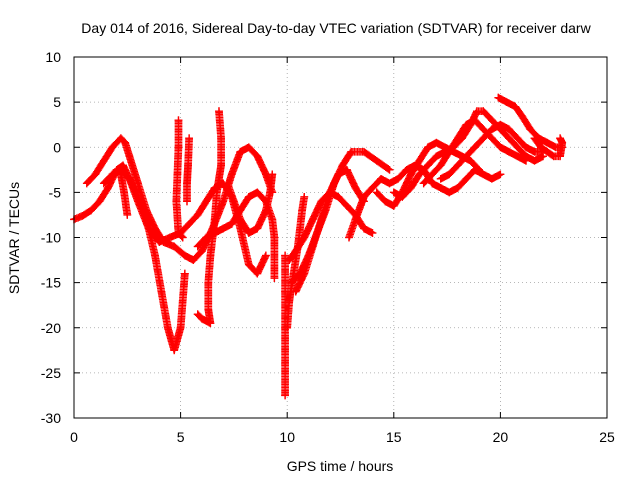  What do you see at coordinates (287, 437) in the screenshot?
I see `x-tick-label: 10` at bounding box center [287, 437].